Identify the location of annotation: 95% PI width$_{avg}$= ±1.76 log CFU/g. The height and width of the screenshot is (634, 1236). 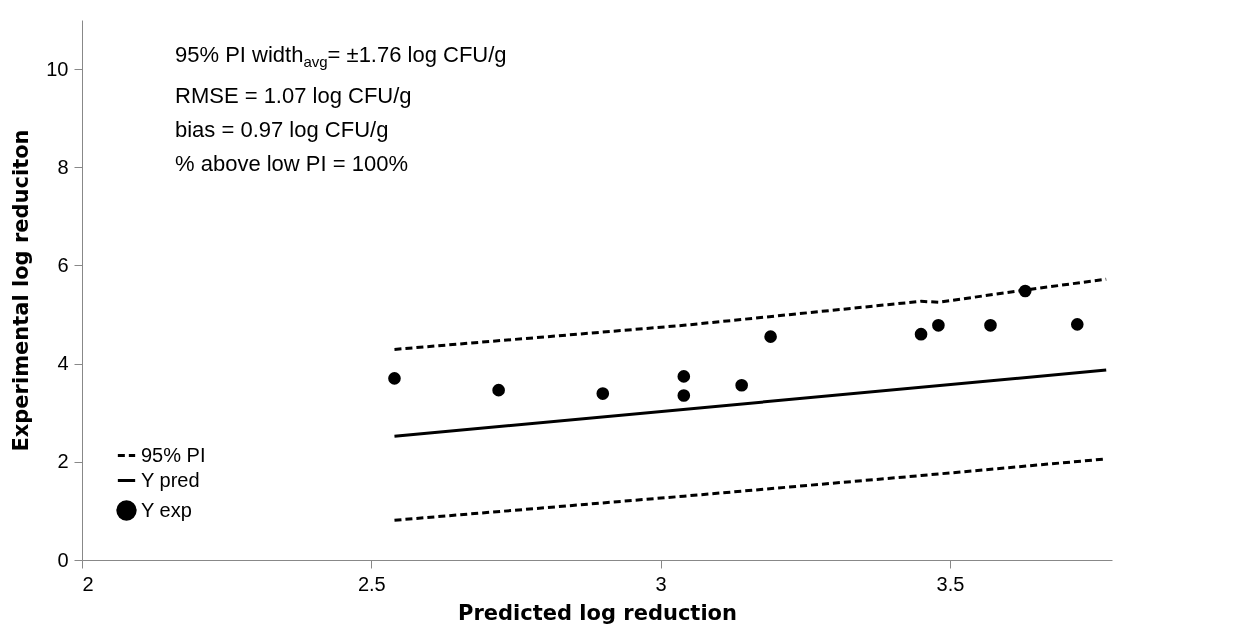
(341, 57).